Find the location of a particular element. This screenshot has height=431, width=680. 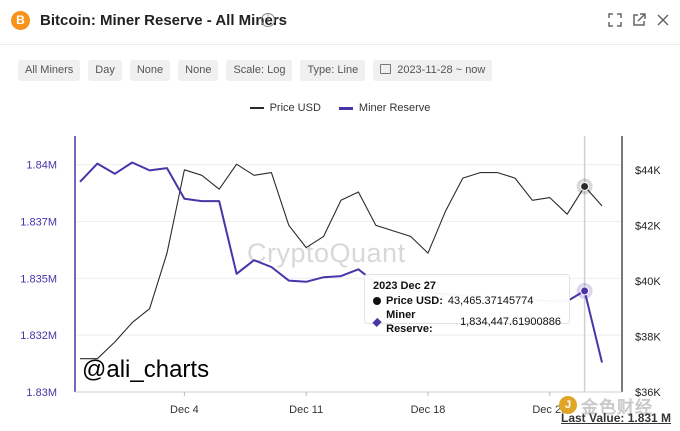

y-left-tick-label: 1.84M is located at coordinates (41, 166).